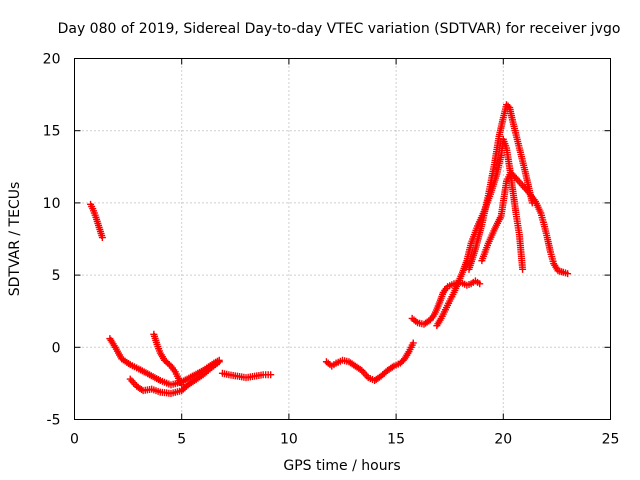 The width and height of the screenshot is (640, 480). I want to click on x-tick-label: 15, so click(396, 440).